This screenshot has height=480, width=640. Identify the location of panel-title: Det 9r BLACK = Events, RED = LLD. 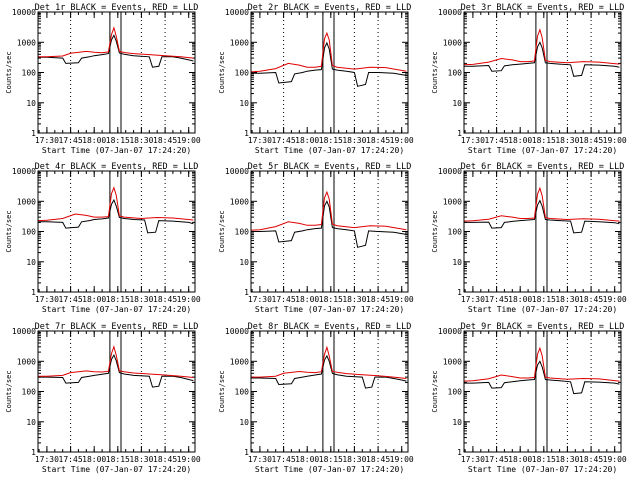
(543, 327).